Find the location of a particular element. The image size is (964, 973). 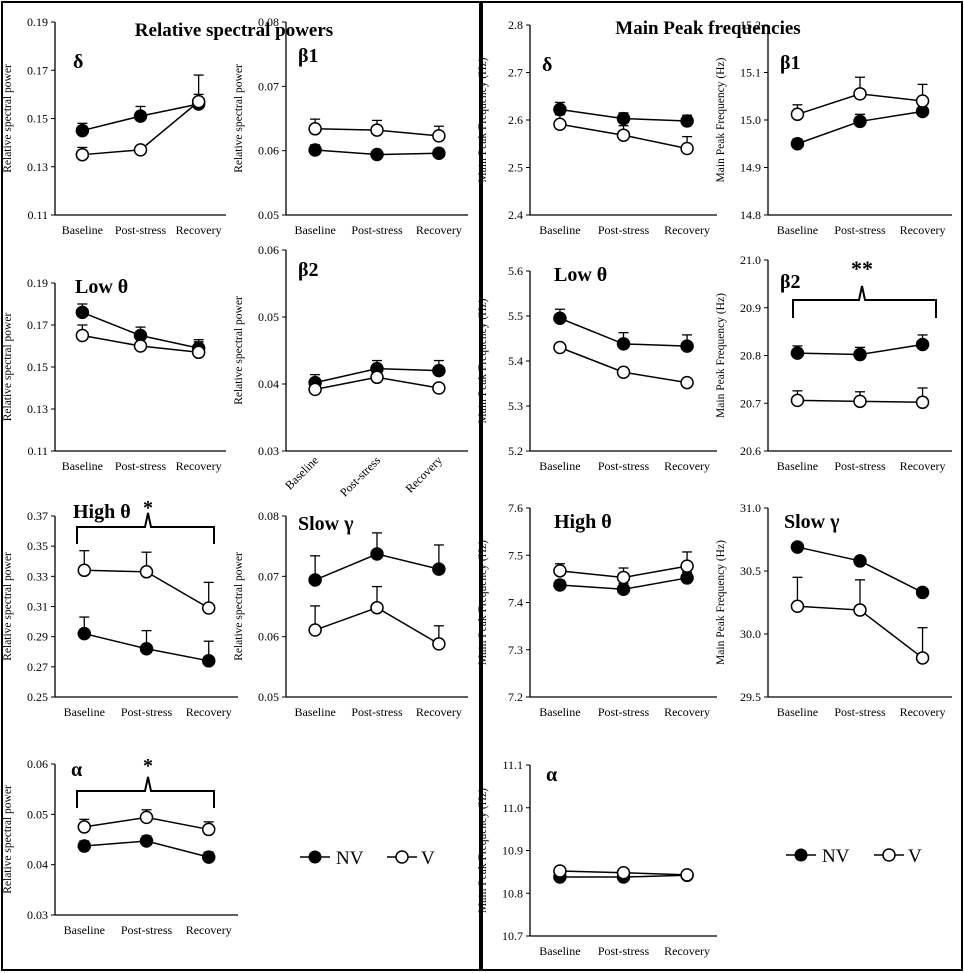

rsp-slow-gamma-x-tick-label: Recovery is located at coordinates (439, 712).